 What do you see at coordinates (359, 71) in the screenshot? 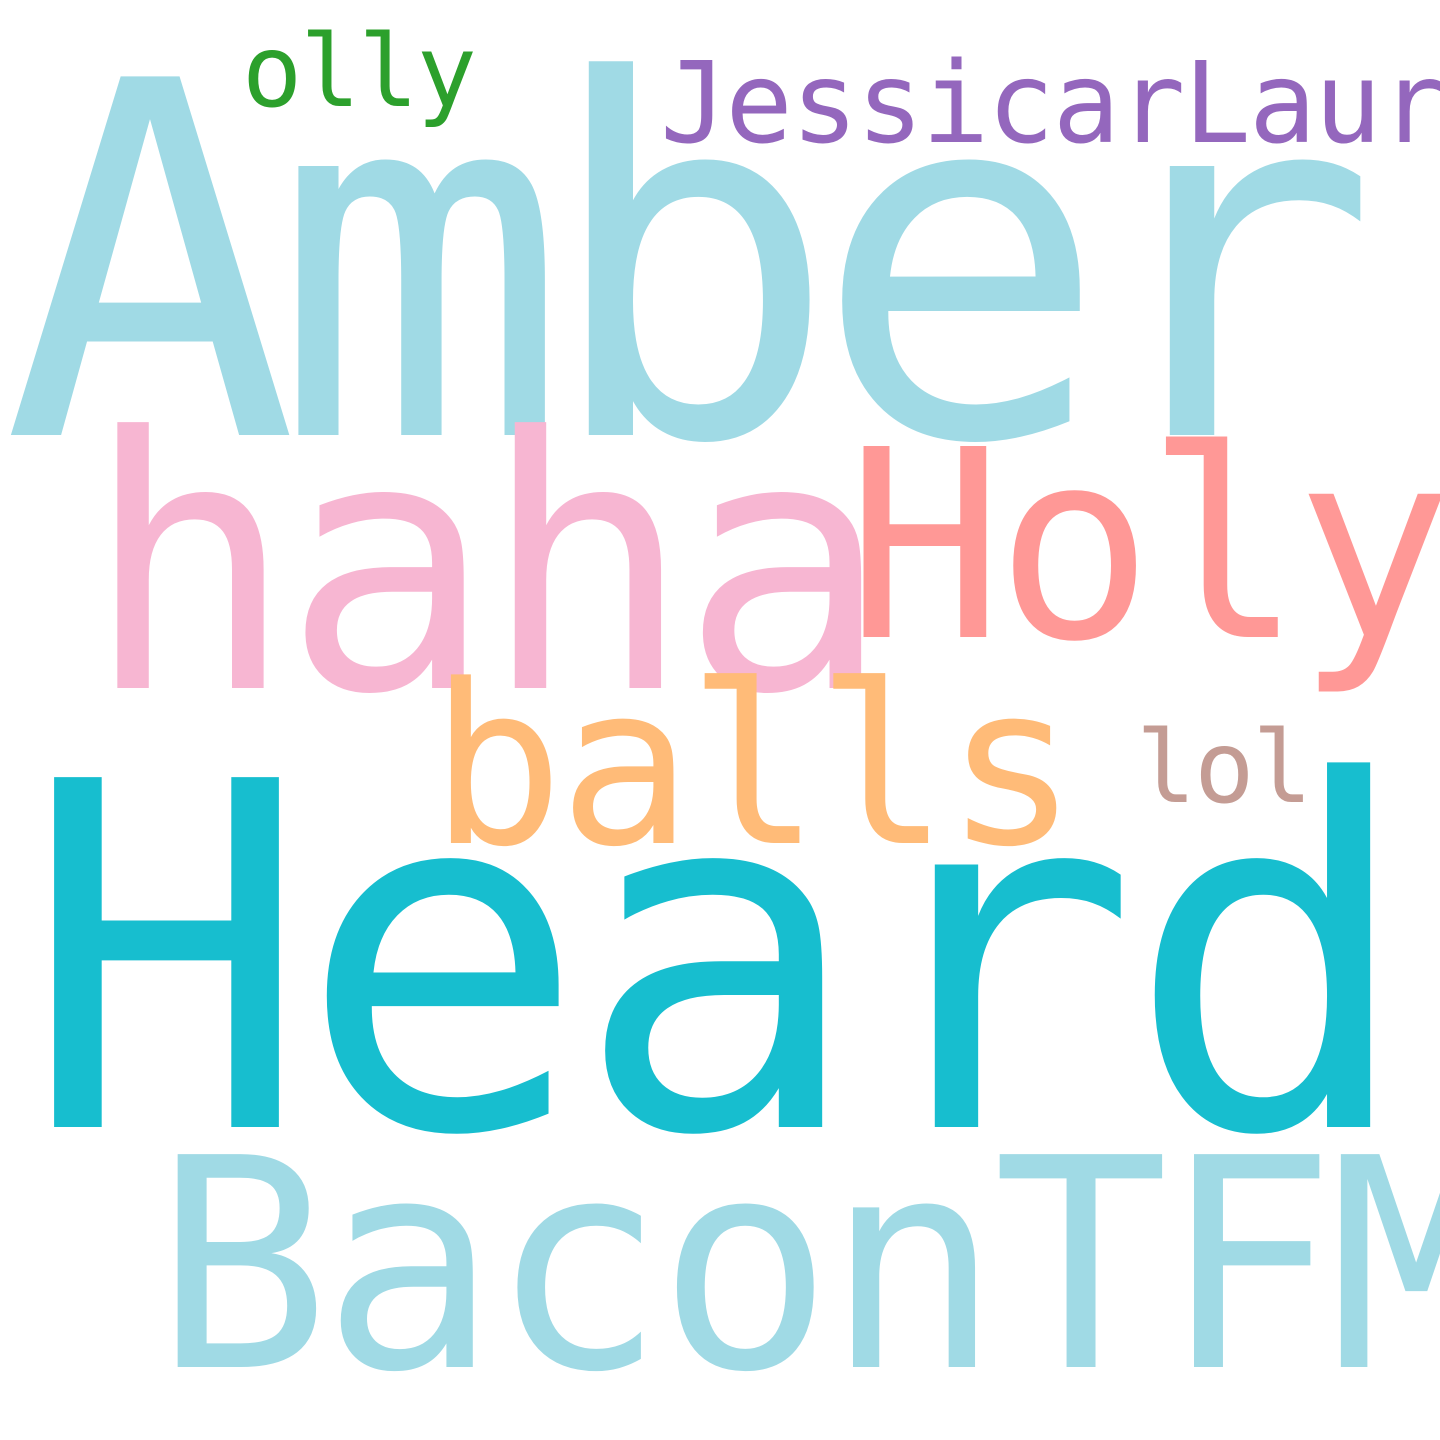
I see `word-olly: olly` at bounding box center [359, 71].